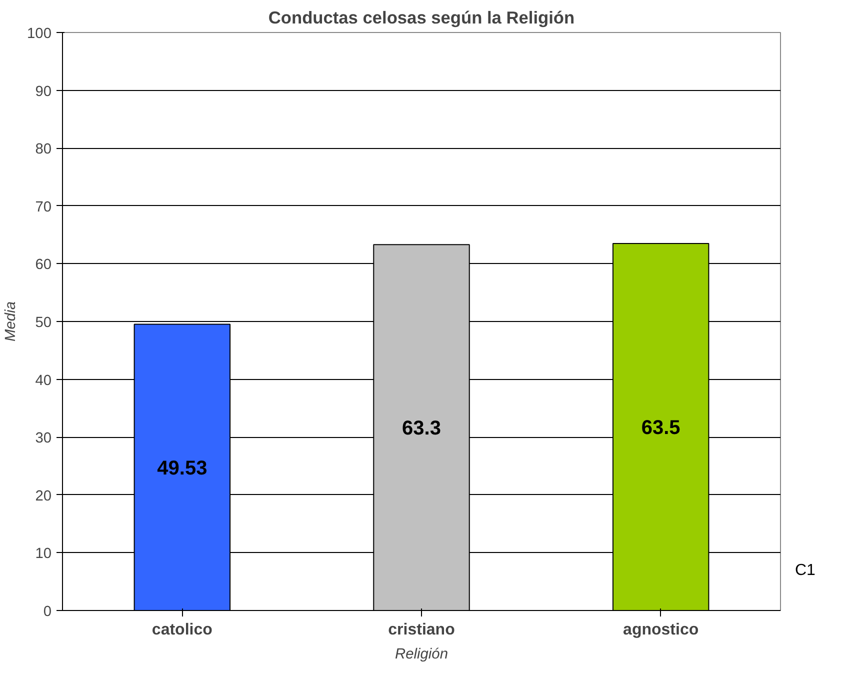  I want to click on data-label: 63.3, so click(421, 429).